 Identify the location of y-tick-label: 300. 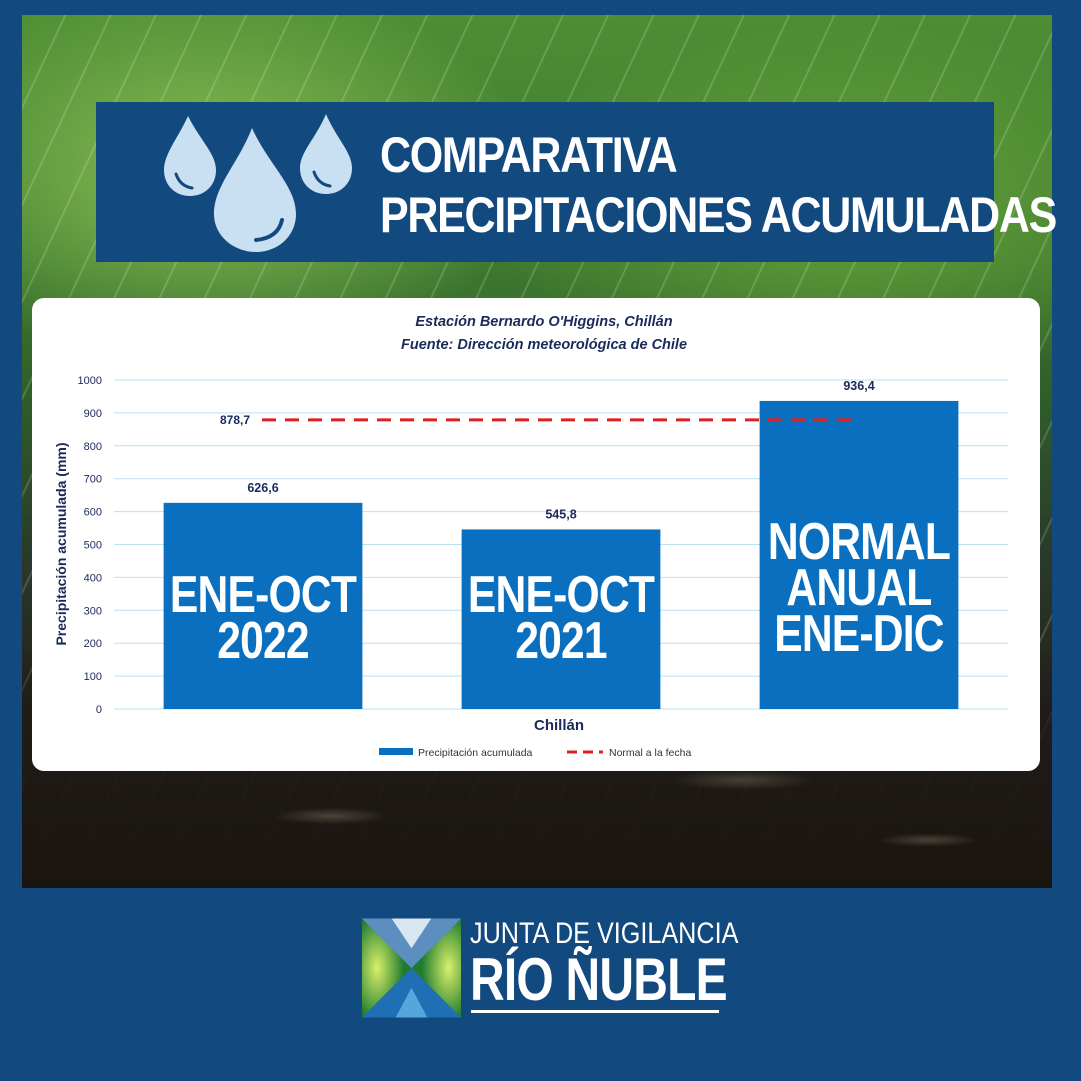
(93, 611).